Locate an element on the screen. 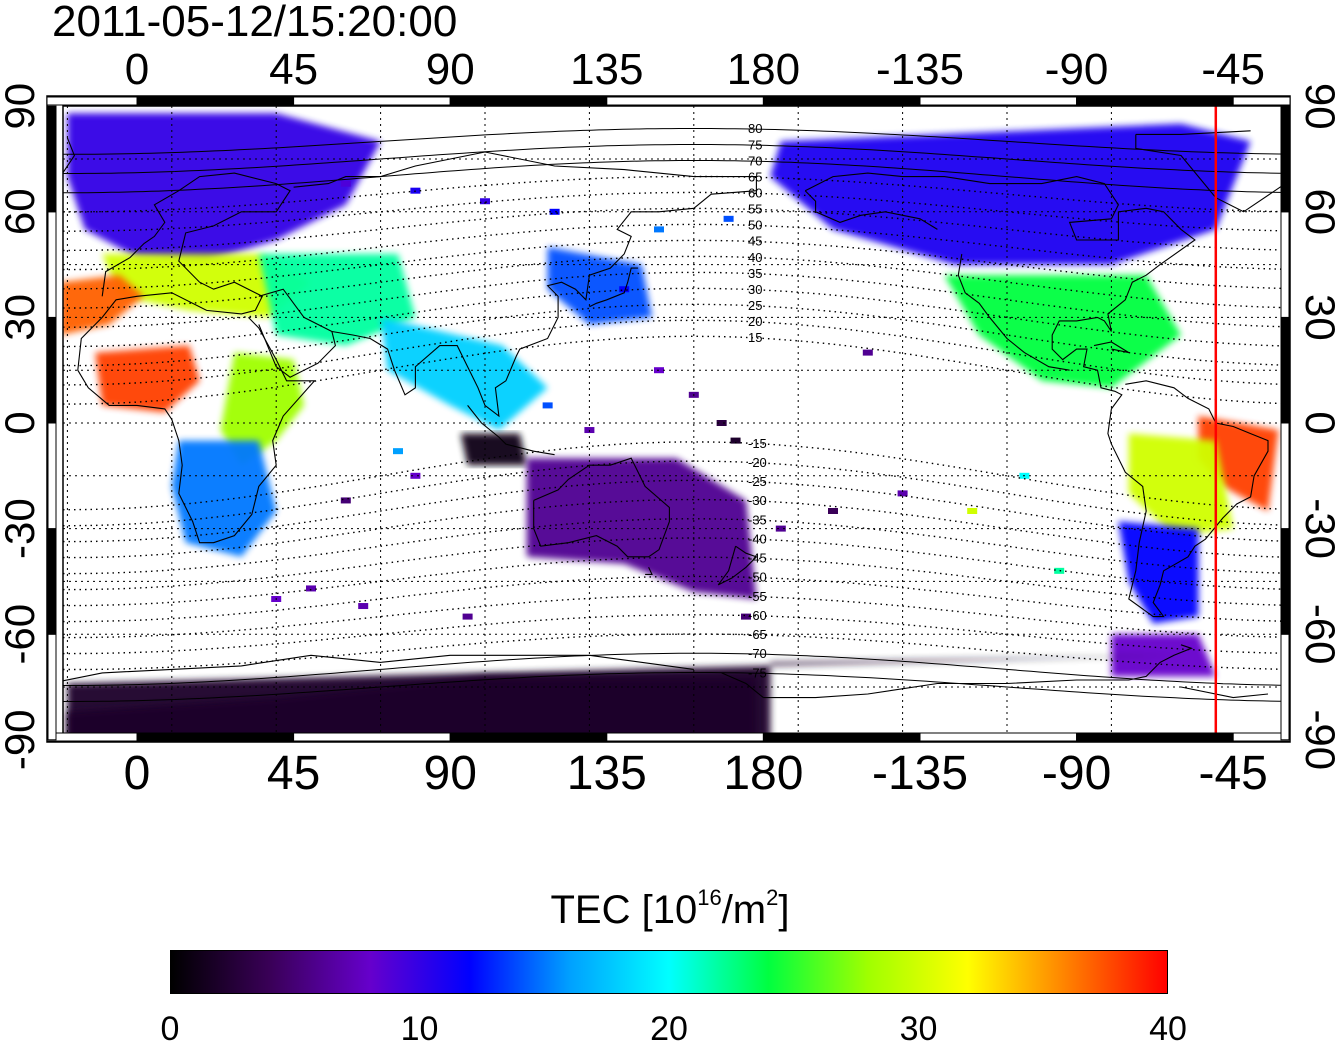 This screenshot has height=1049, width=1340. contour-label: -50 is located at coordinates (757, 577).